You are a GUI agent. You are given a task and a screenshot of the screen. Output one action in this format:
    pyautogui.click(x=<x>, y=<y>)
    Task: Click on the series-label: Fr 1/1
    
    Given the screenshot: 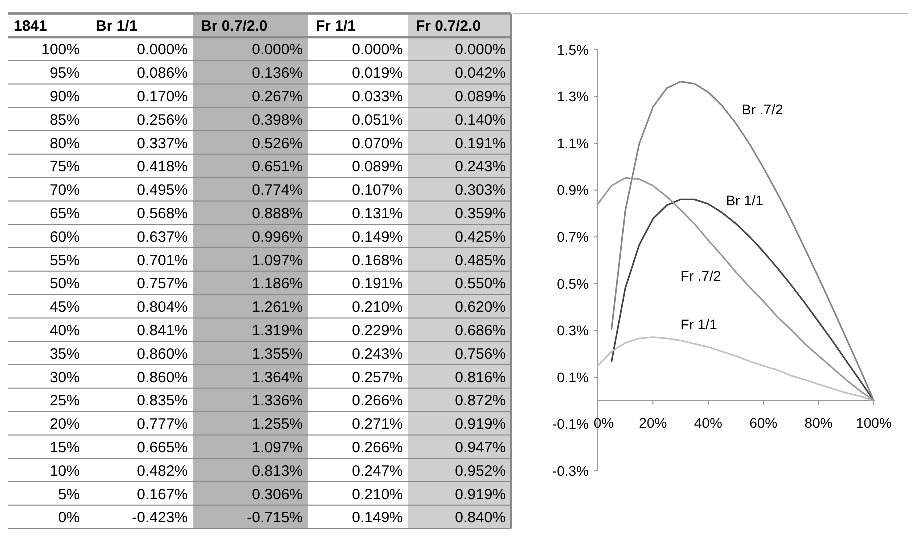 What is the action you would take?
    pyautogui.click(x=699, y=324)
    